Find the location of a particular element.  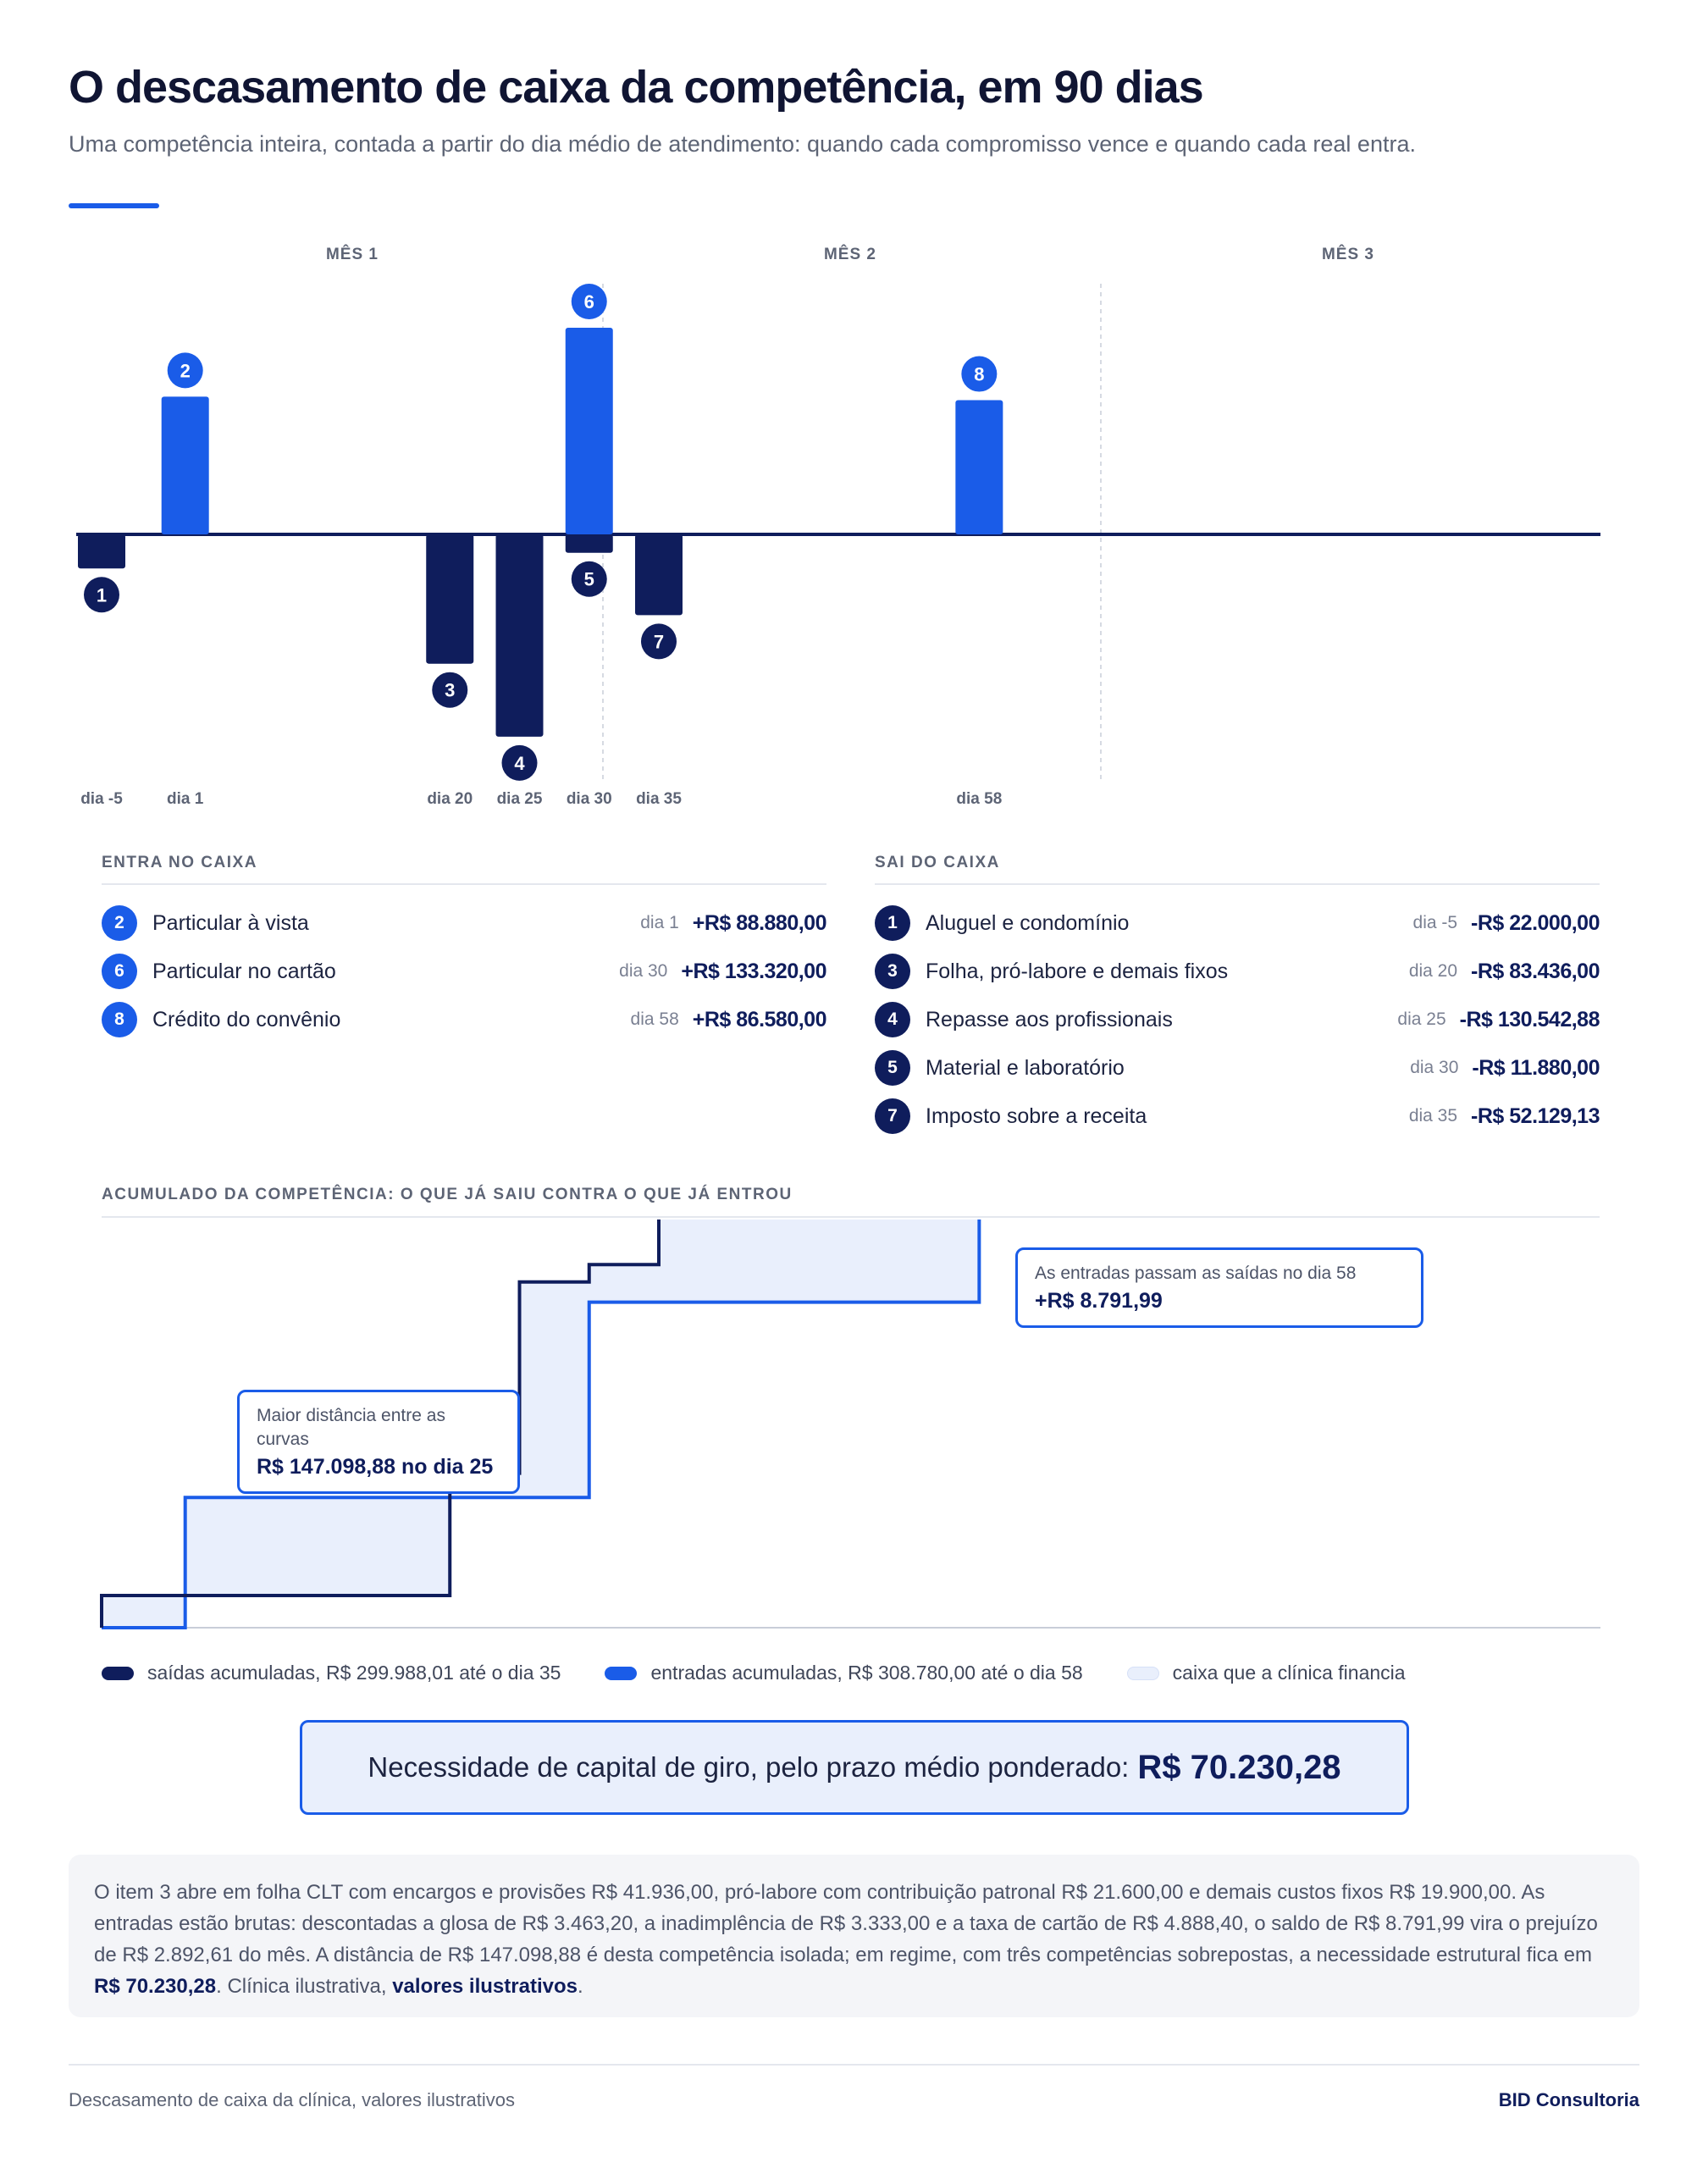

note-text-3: . is located at coordinates (580, 1987).